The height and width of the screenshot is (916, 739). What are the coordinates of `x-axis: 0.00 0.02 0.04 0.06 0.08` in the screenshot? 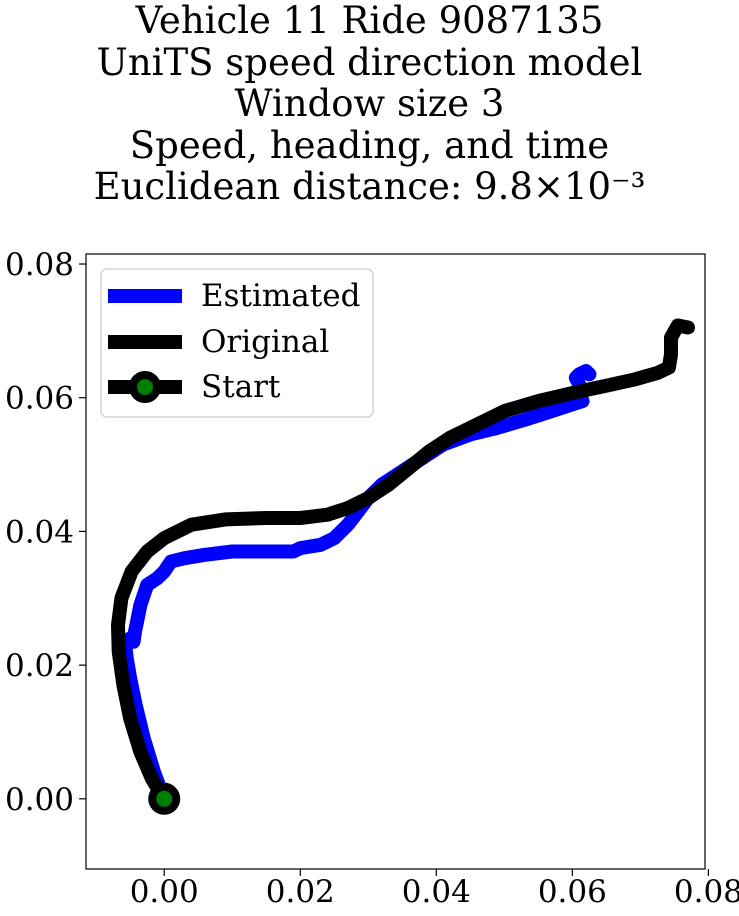 It's located at (434, 889).